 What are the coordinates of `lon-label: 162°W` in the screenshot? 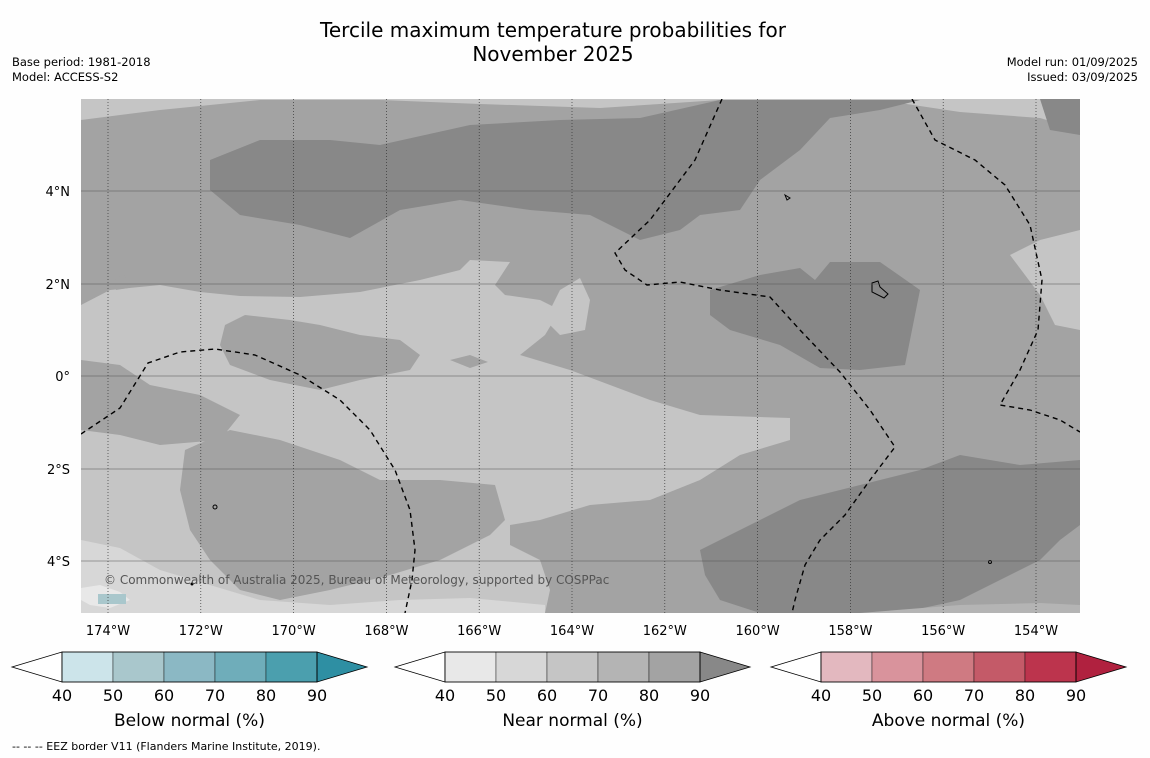 It's located at (665, 631).